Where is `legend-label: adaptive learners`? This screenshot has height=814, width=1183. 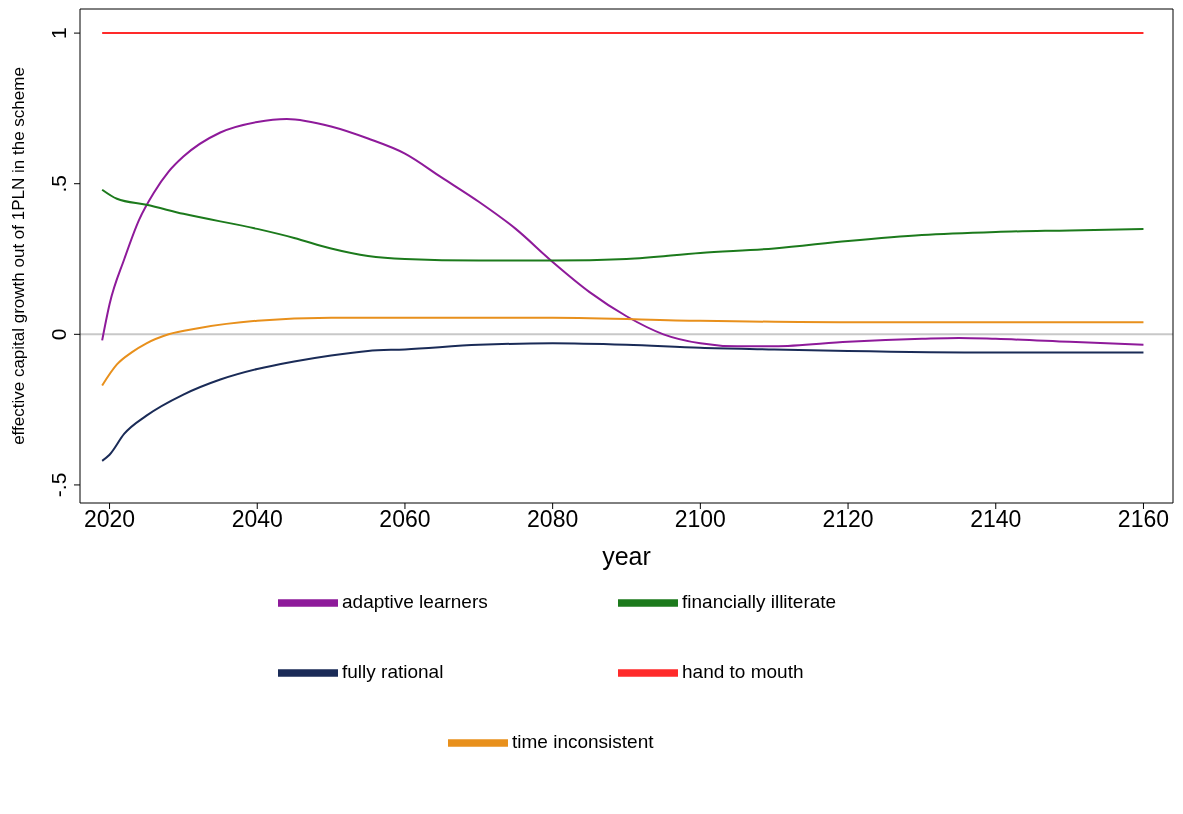 legend-label: adaptive learners is located at coordinates (415, 602).